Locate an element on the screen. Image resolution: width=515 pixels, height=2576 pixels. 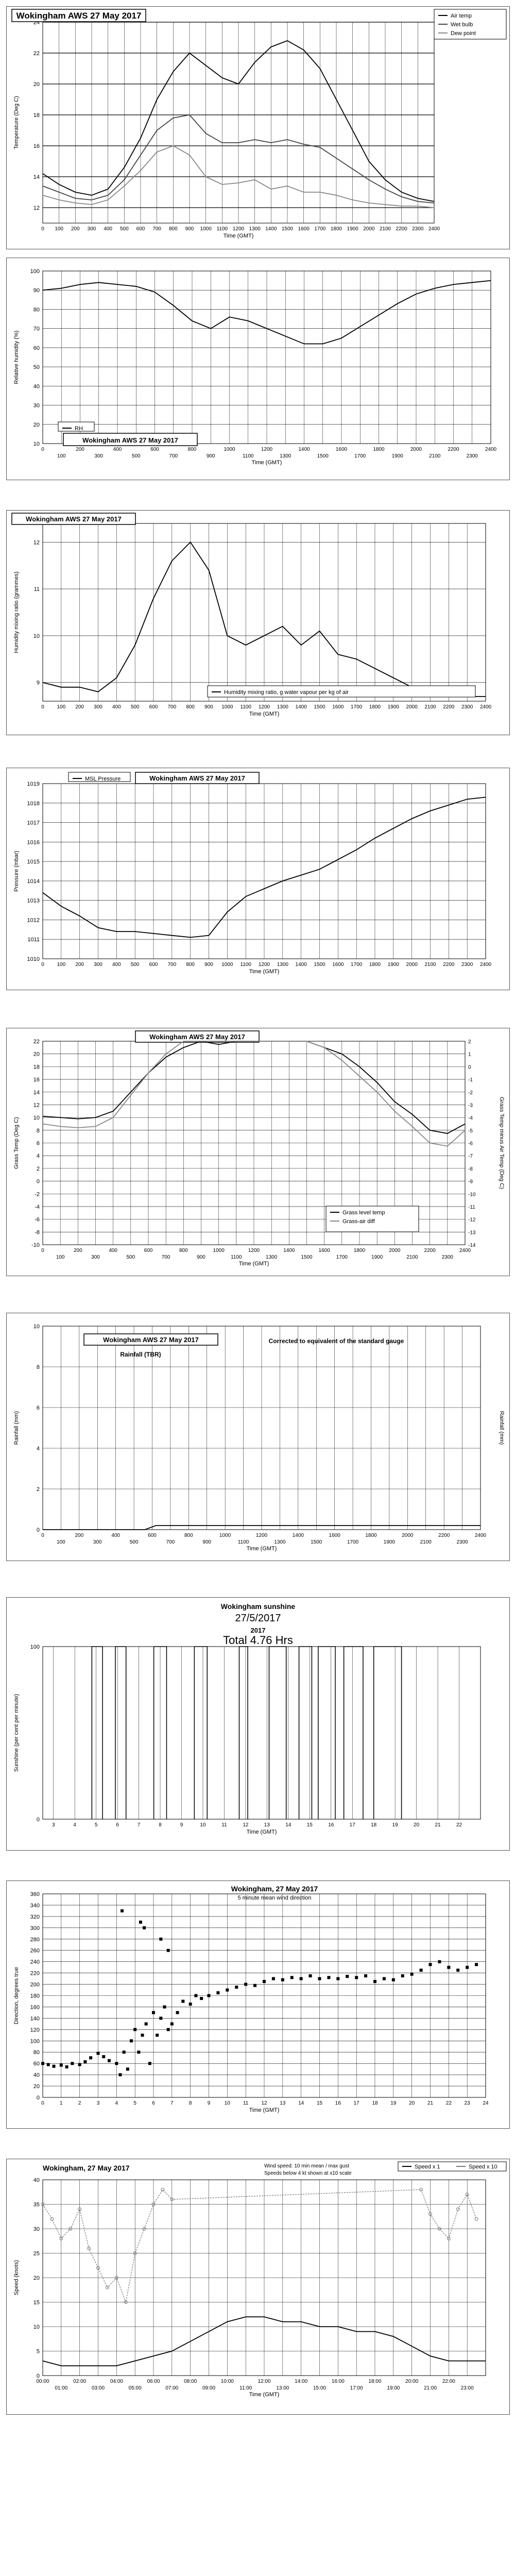
x-tick-label: 0 is located at coordinates (42, 1536).